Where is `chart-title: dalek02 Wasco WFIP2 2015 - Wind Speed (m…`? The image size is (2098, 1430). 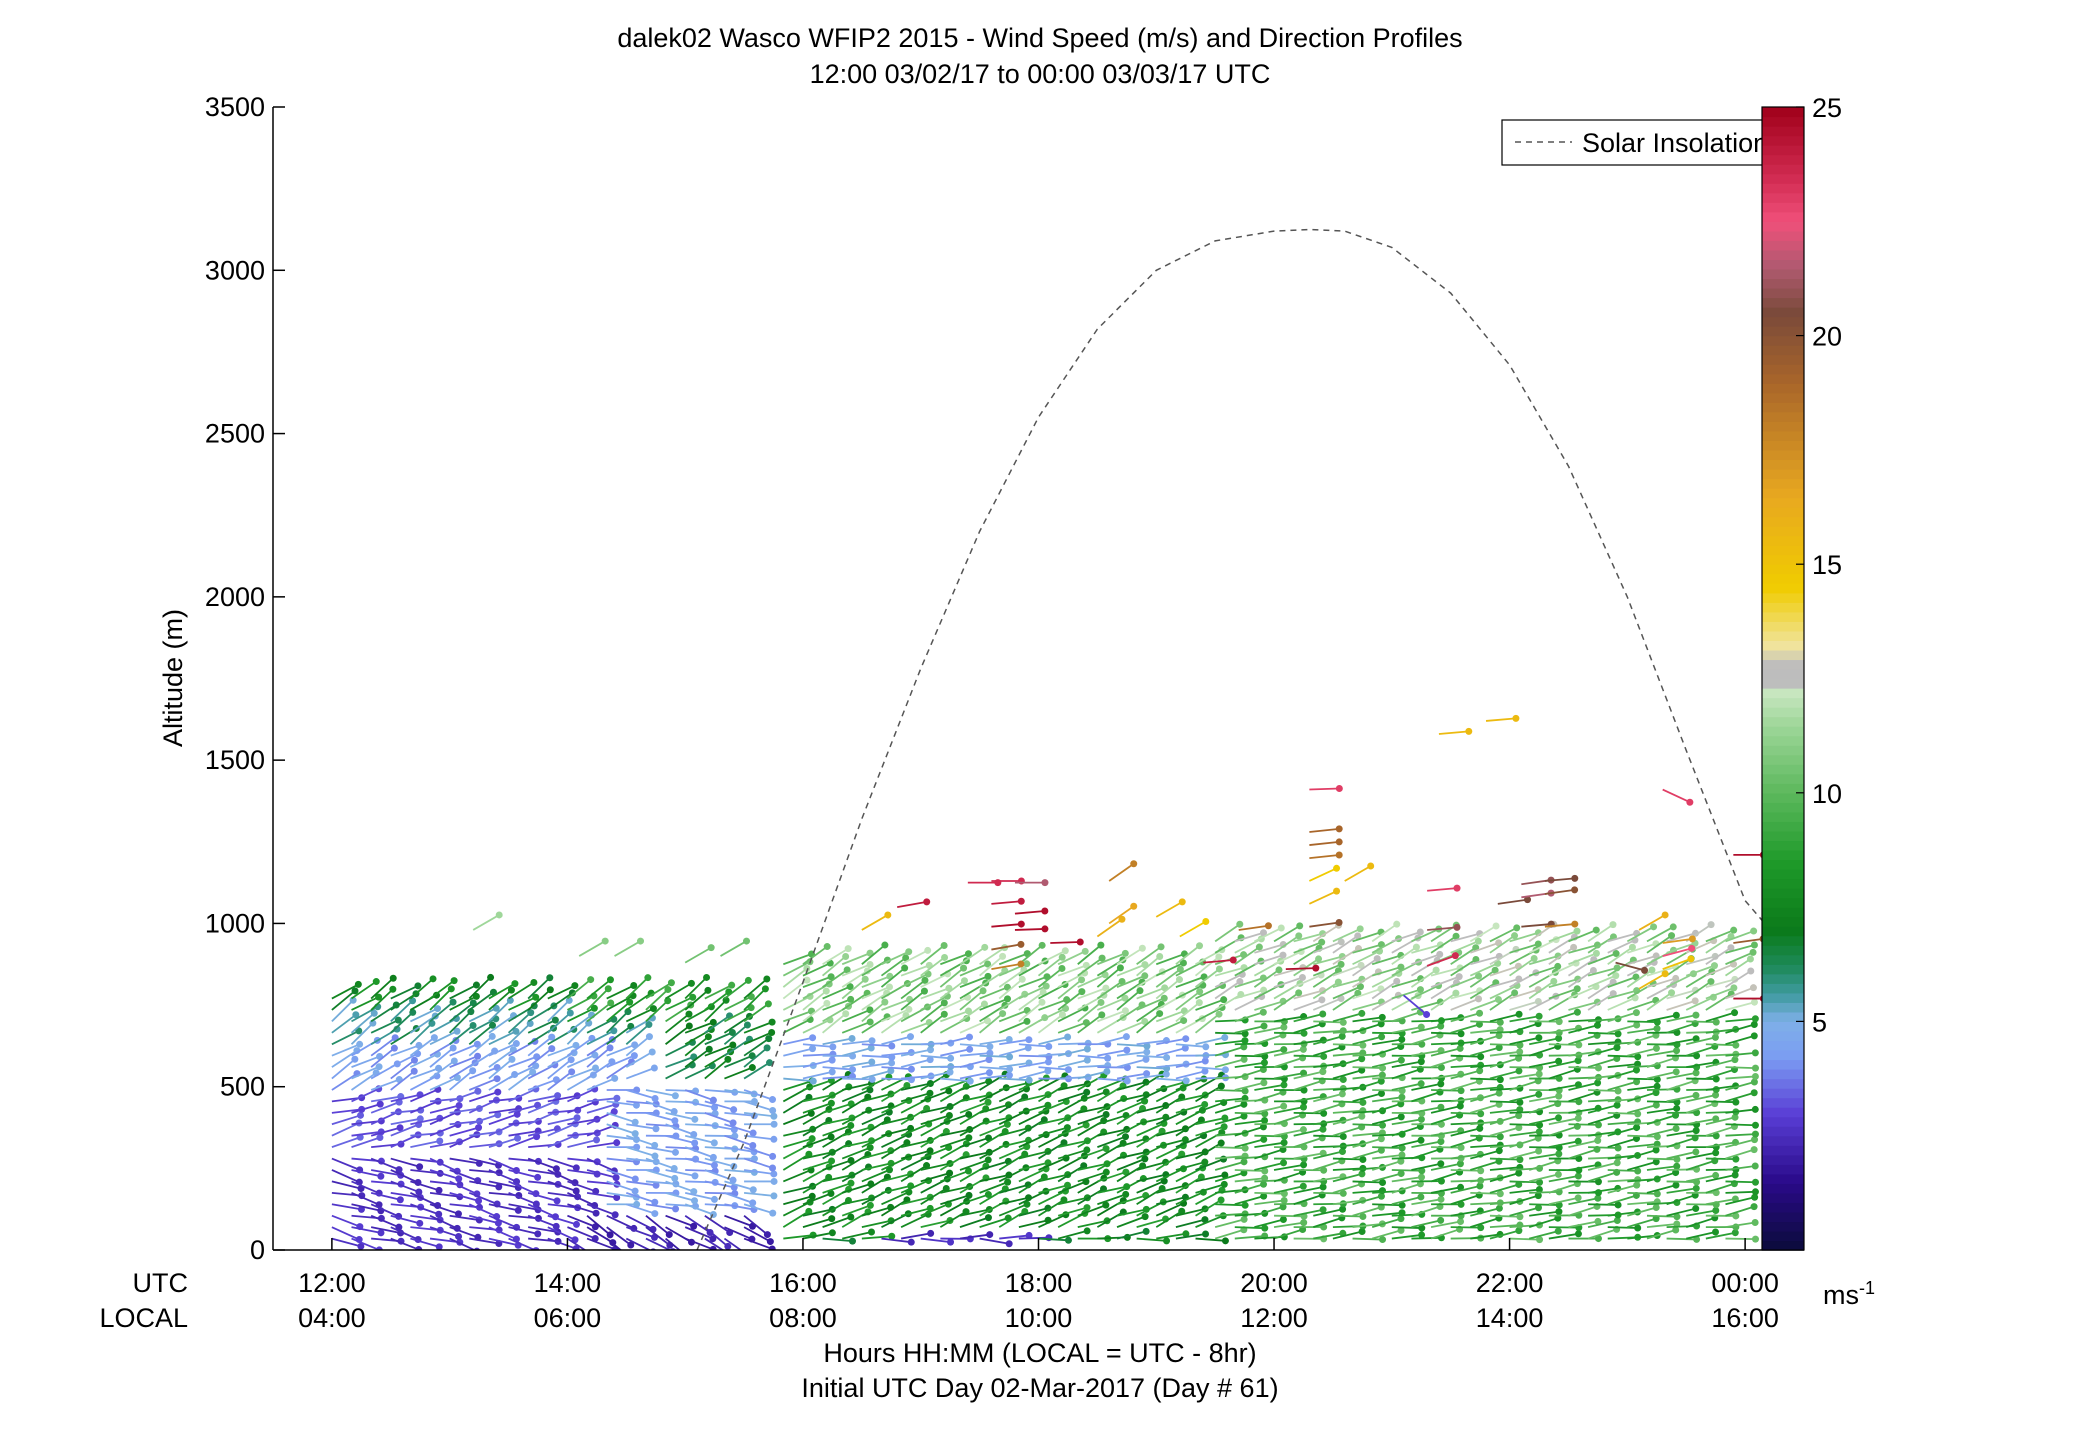 chart-title: dalek02 Wasco WFIP2 2015 - Wind Speed (m… is located at coordinates (1039, 38).